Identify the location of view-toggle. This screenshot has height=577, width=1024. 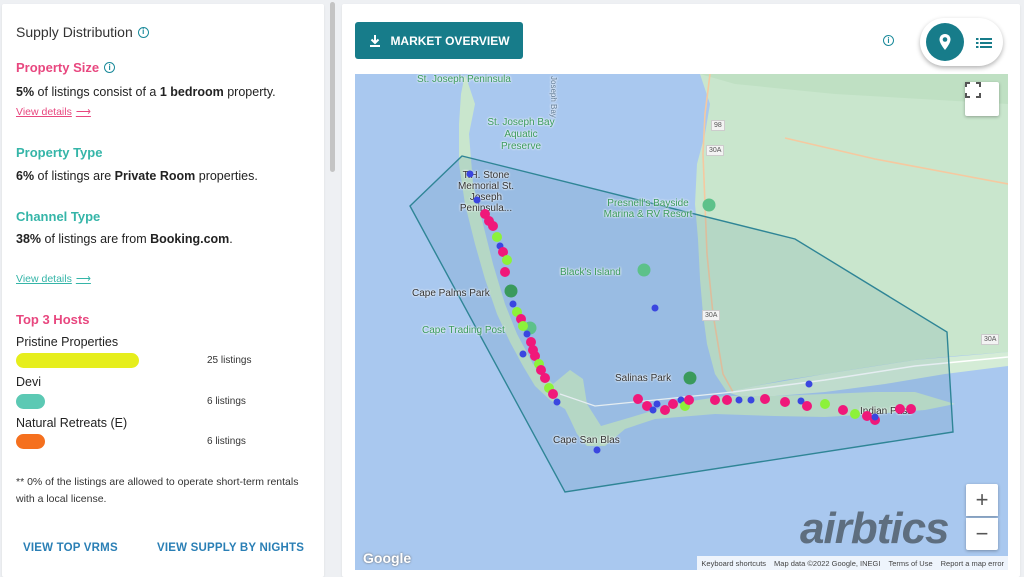
(961, 42).